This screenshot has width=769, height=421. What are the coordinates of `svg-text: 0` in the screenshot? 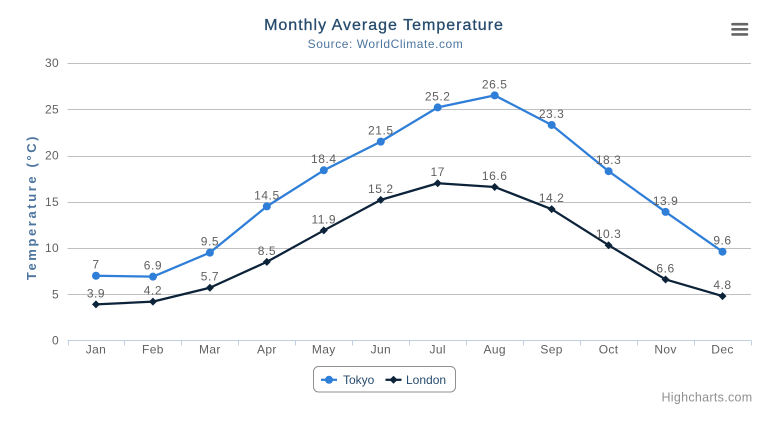 It's located at (55, 341).